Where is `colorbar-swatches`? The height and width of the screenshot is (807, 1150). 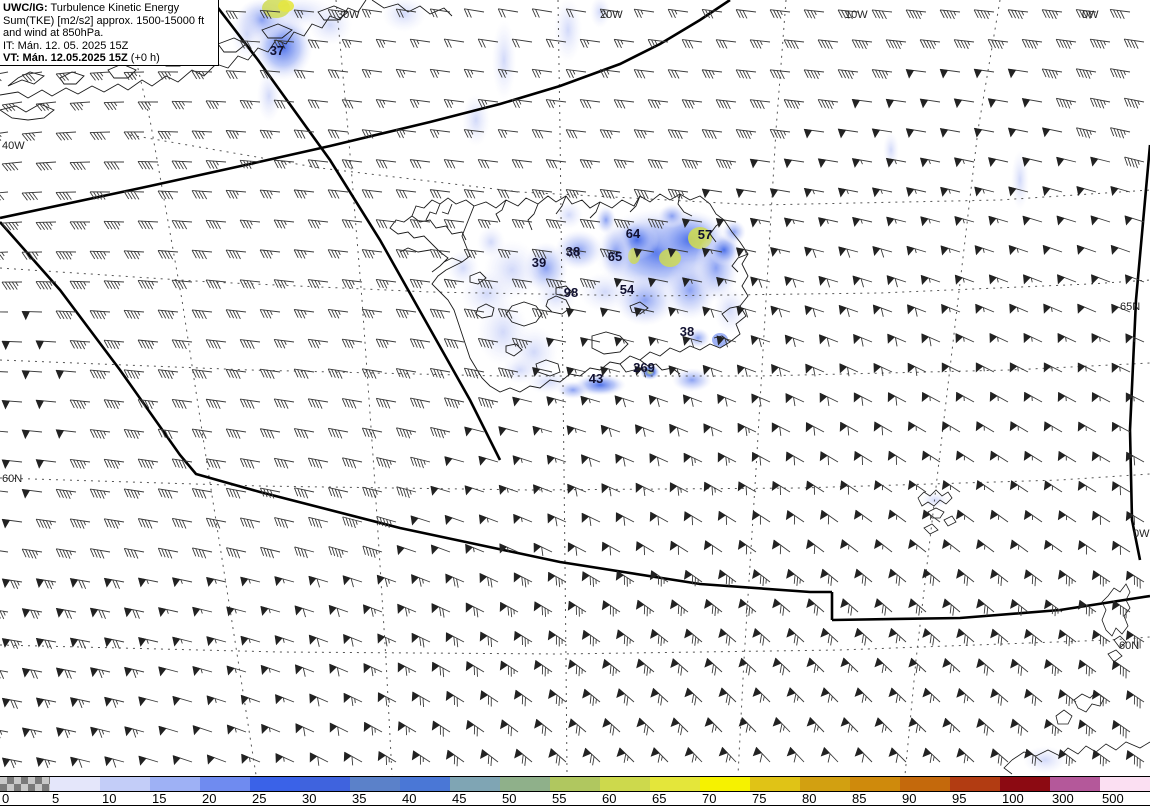
colorbar-swatches is located at coordinates (575, 784).